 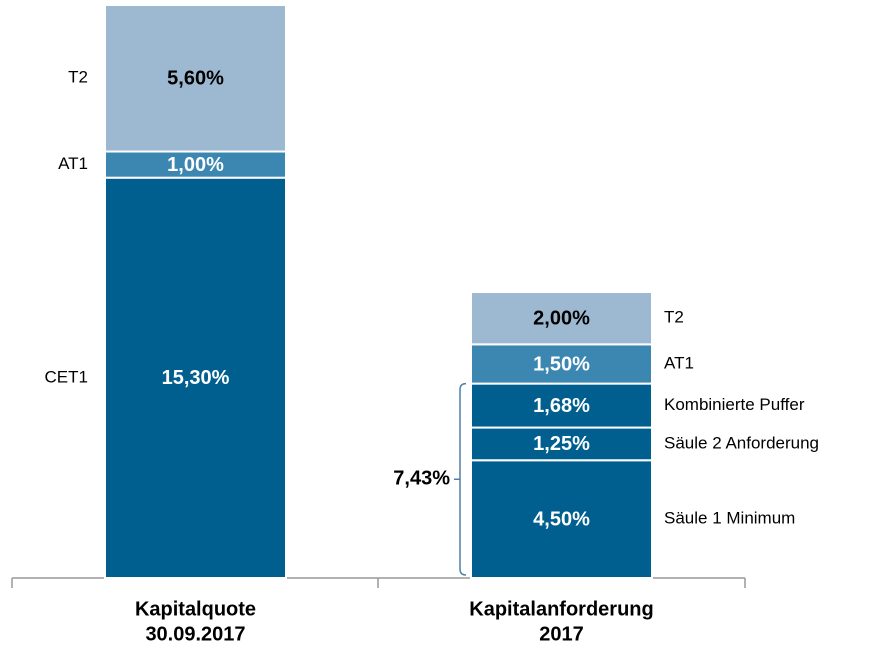 What do you see at coordinates (561, 609) in the screenshot?
I see `x-tick-label: Kapitalanforderung` at bounding box center [561, 609].